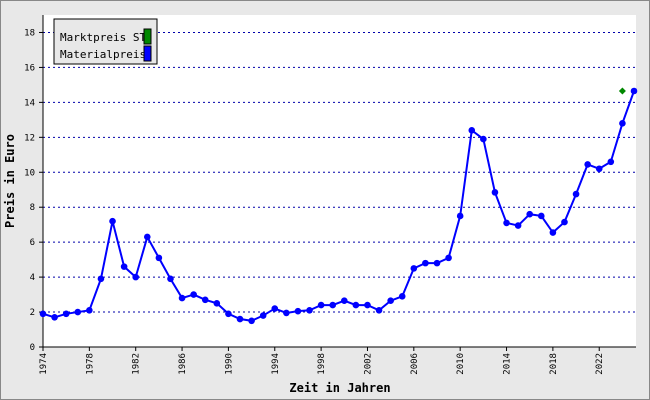 The width and height of the screenshot is (650, 400). Describe the element at coordinates (29, 103) in the screenshot. I see `y-tick-label: 14` at that location.